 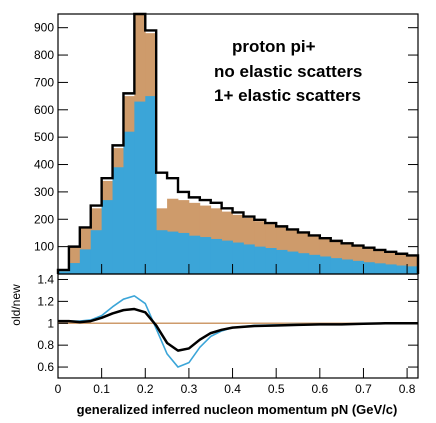 What do you see at coordinates (16, 305) in the screenshot?
I see `ratio-y-axis-title: old/new` at bounding box center [16, 305].